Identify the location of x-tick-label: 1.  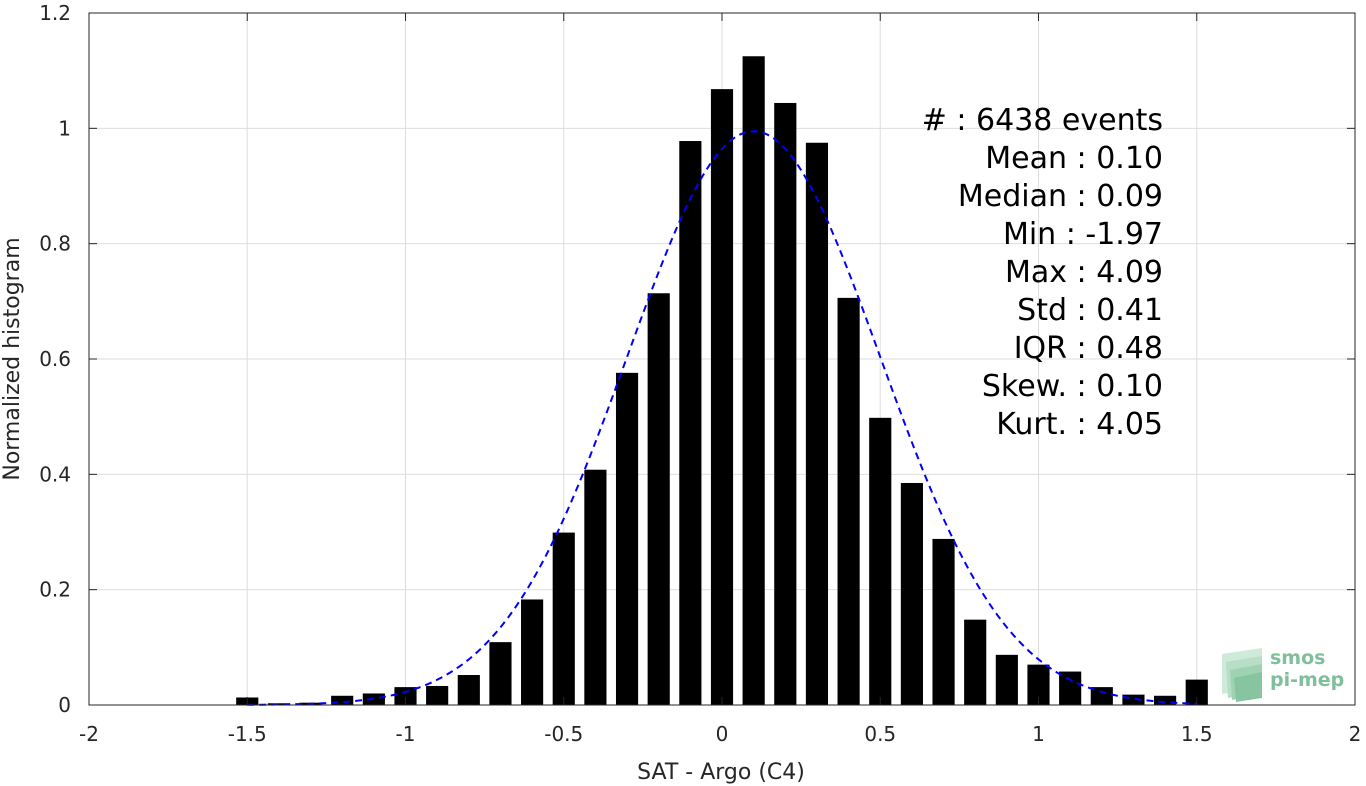
(1038, 734).